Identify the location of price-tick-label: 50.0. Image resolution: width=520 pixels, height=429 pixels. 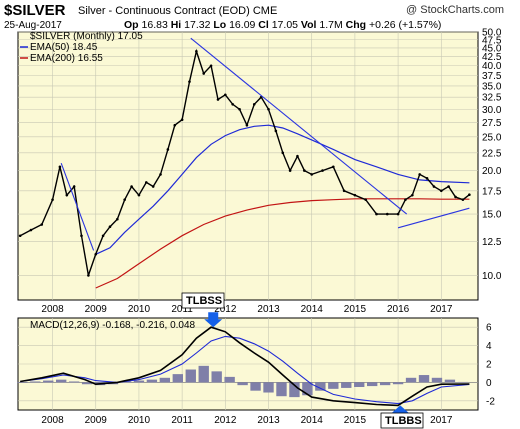
(492, 33).